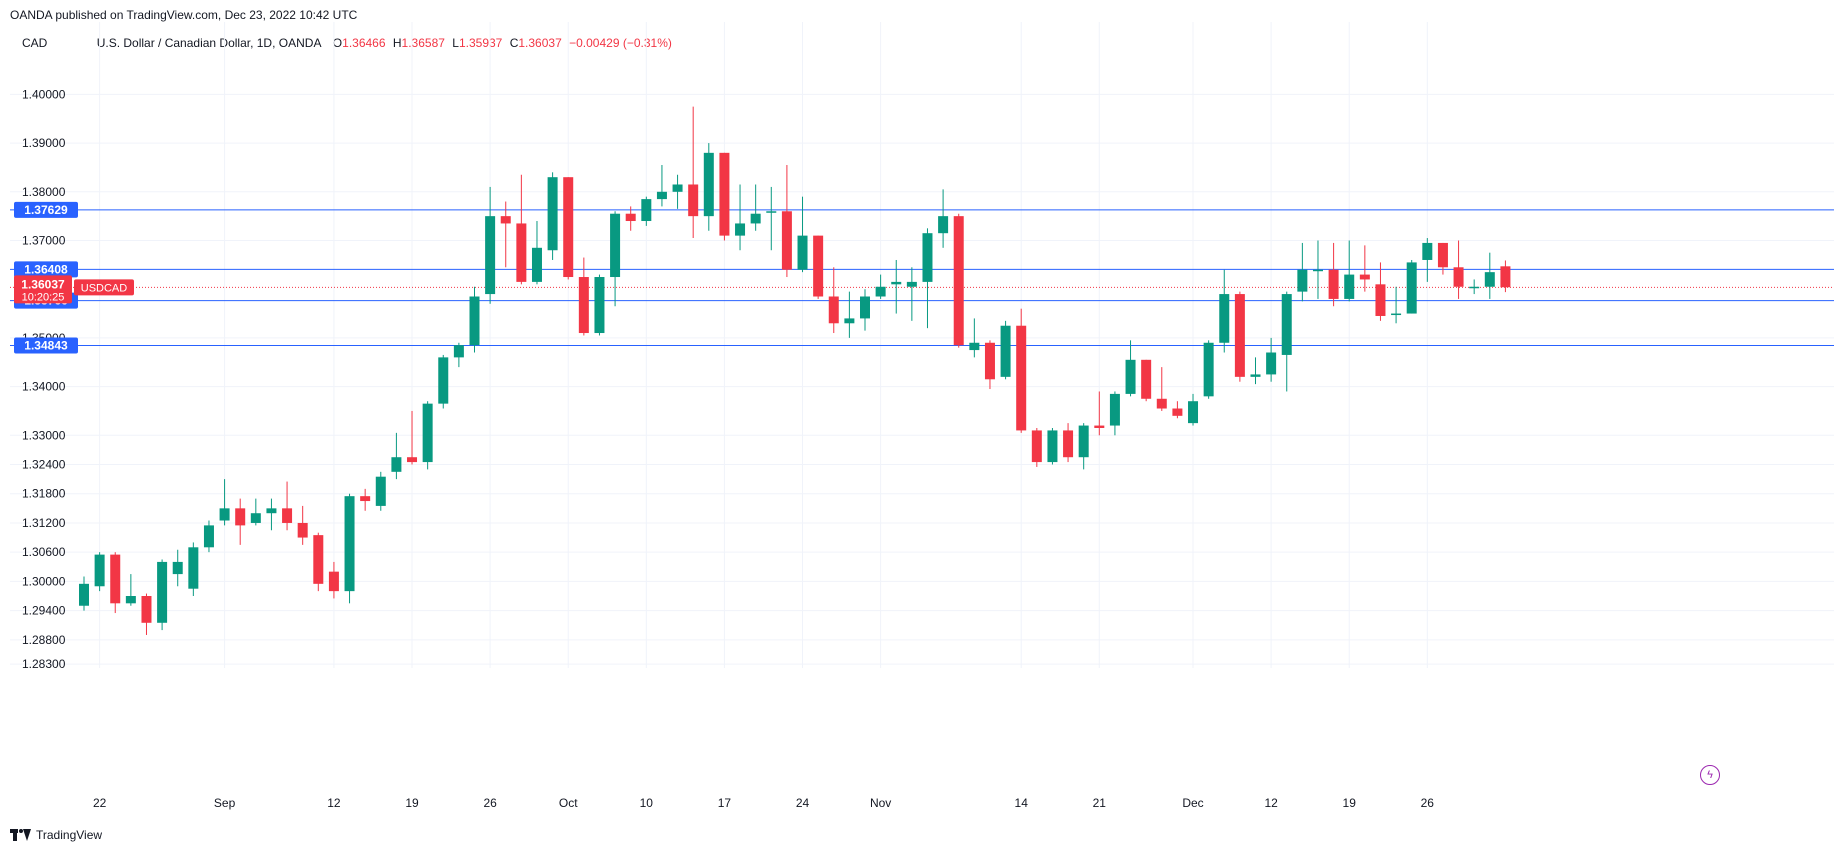 Image resolution: width=1834 pixels, height=855 pixels. Describe the element at coordinates (209, 43) in the screenshot. I see `symbol-description: U.S. Dollar / Canadian Dollar, 1D, OANDA` at that location.